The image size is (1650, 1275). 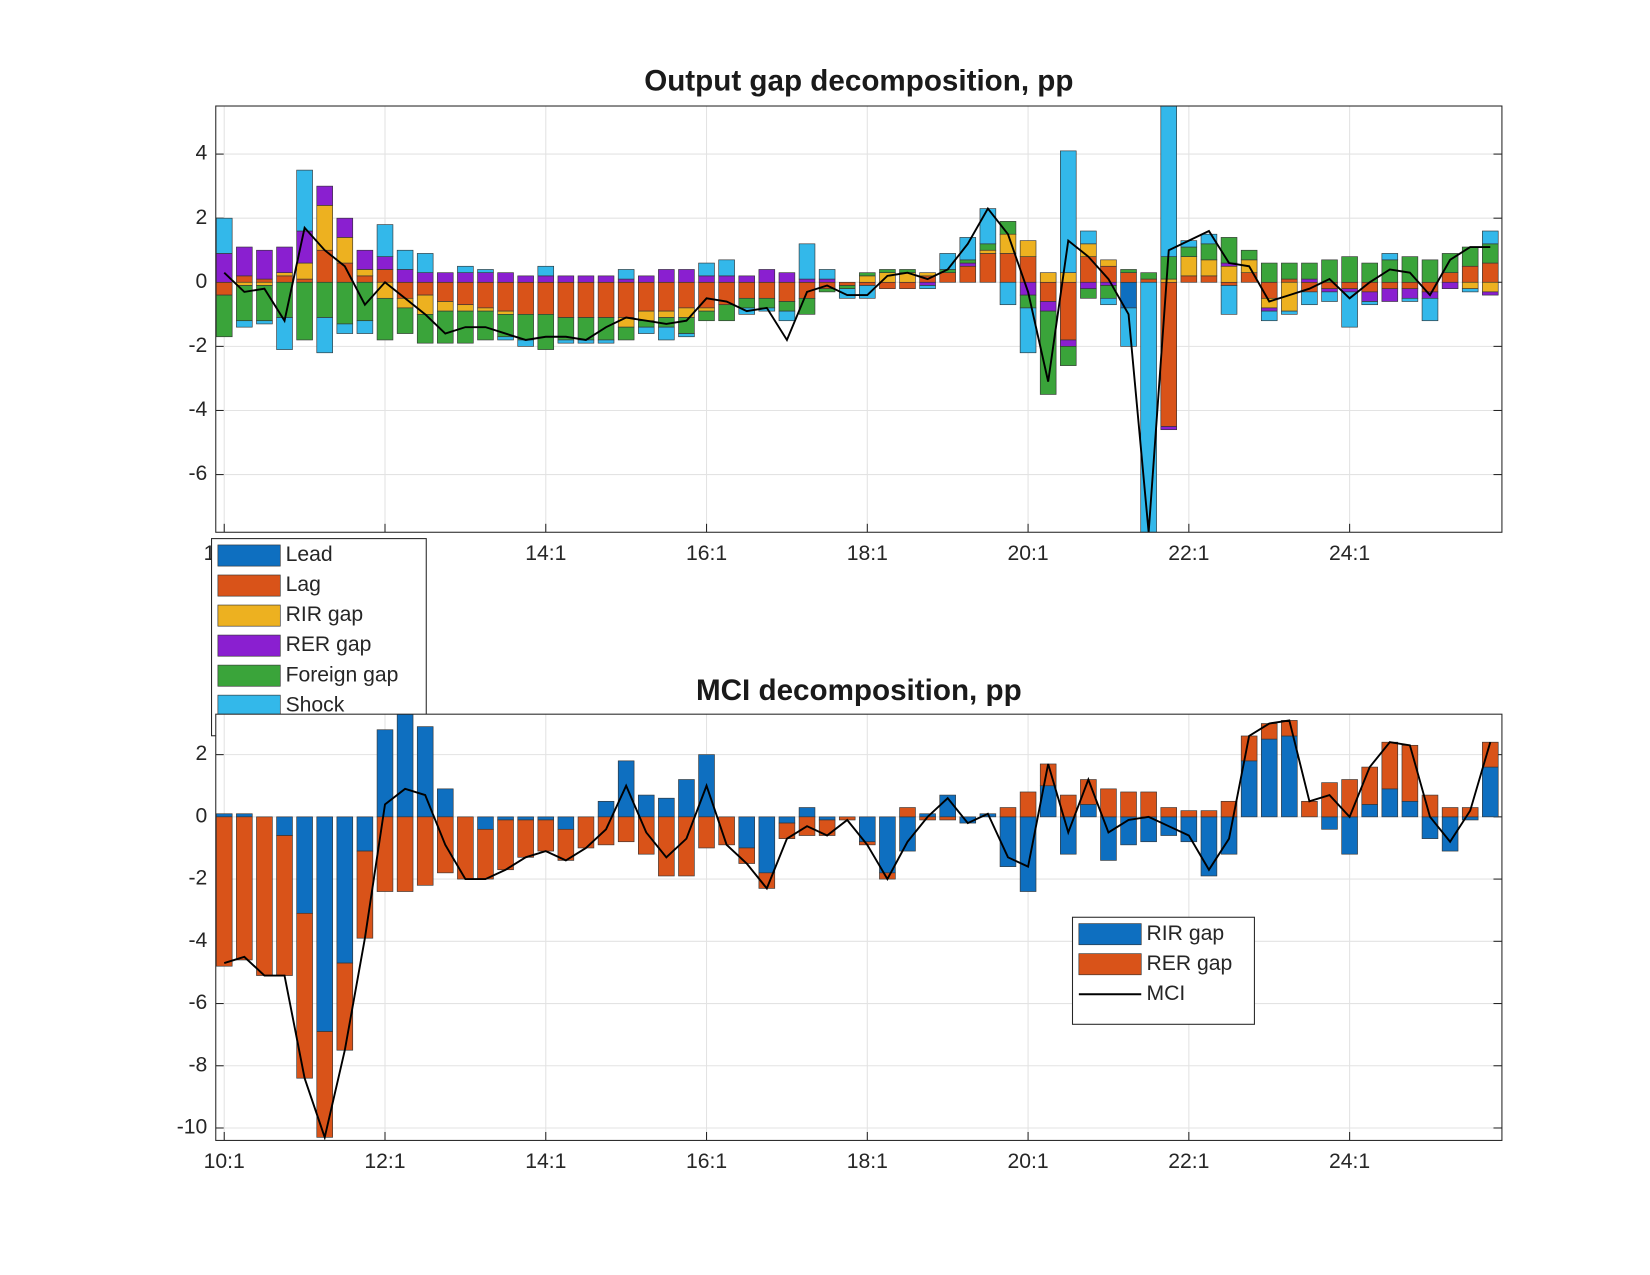 What do you see at coordinates (249, 645) in the screenshot?
I see `legend-swatch` at bounding box center [249, 645].